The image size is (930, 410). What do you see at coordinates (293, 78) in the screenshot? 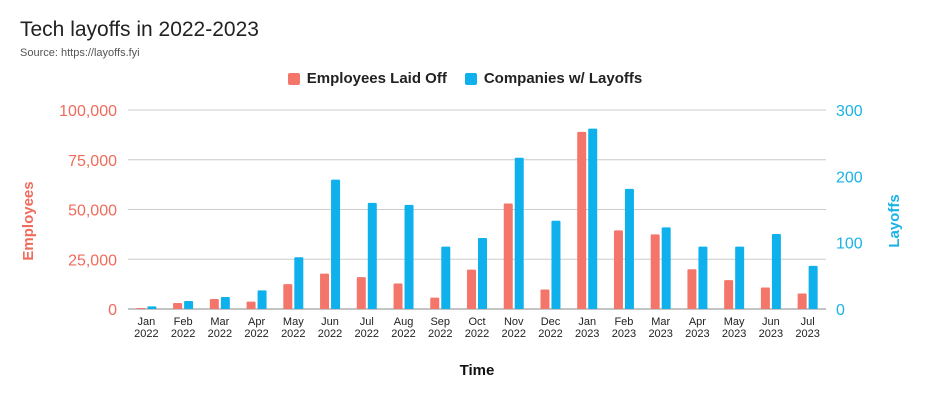
I see `legend-swatch-employees` at bounding box center [293, 78].